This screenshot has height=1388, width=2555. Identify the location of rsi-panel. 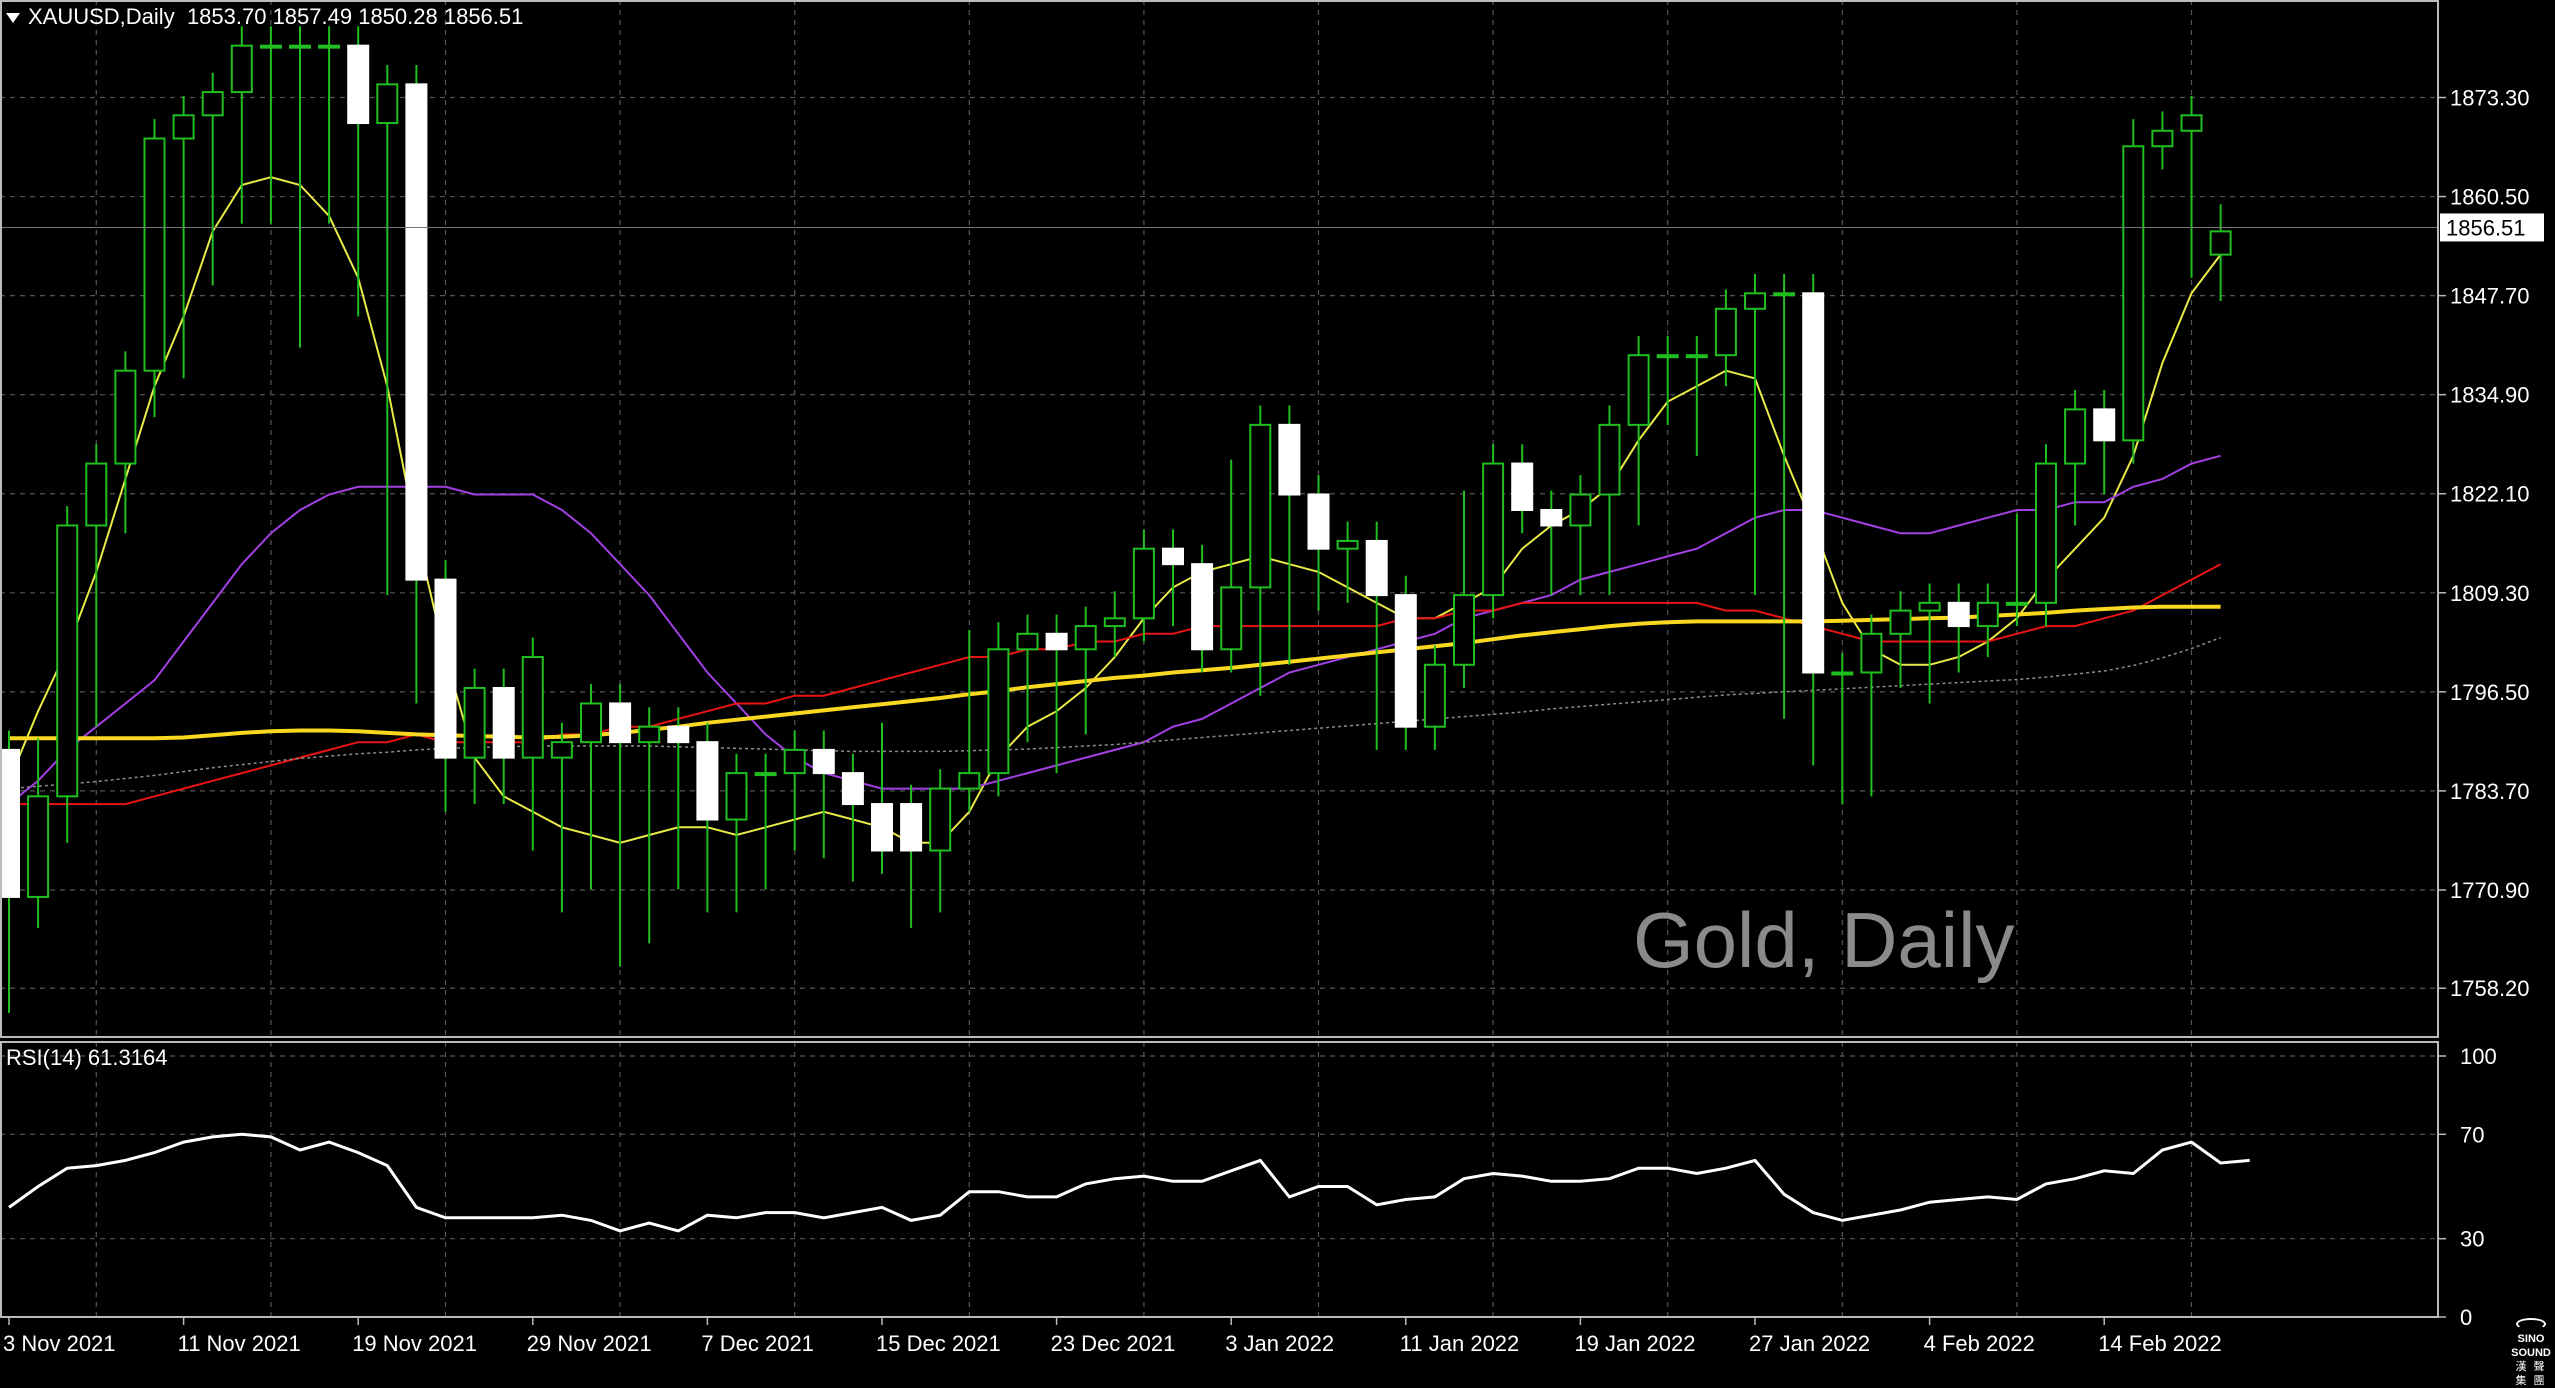
(1129, 1182).